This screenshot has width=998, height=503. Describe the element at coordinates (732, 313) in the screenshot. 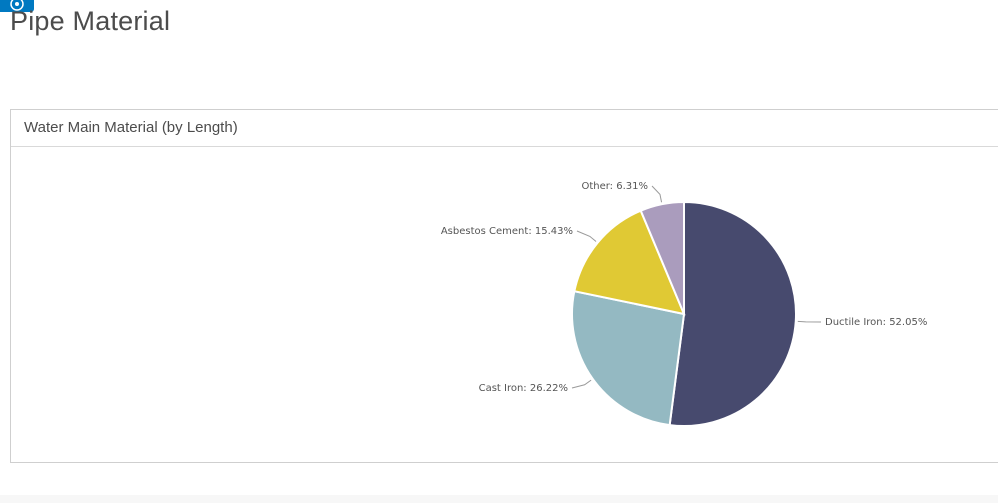

I see `pie-slice-ductile-iron` at that location.